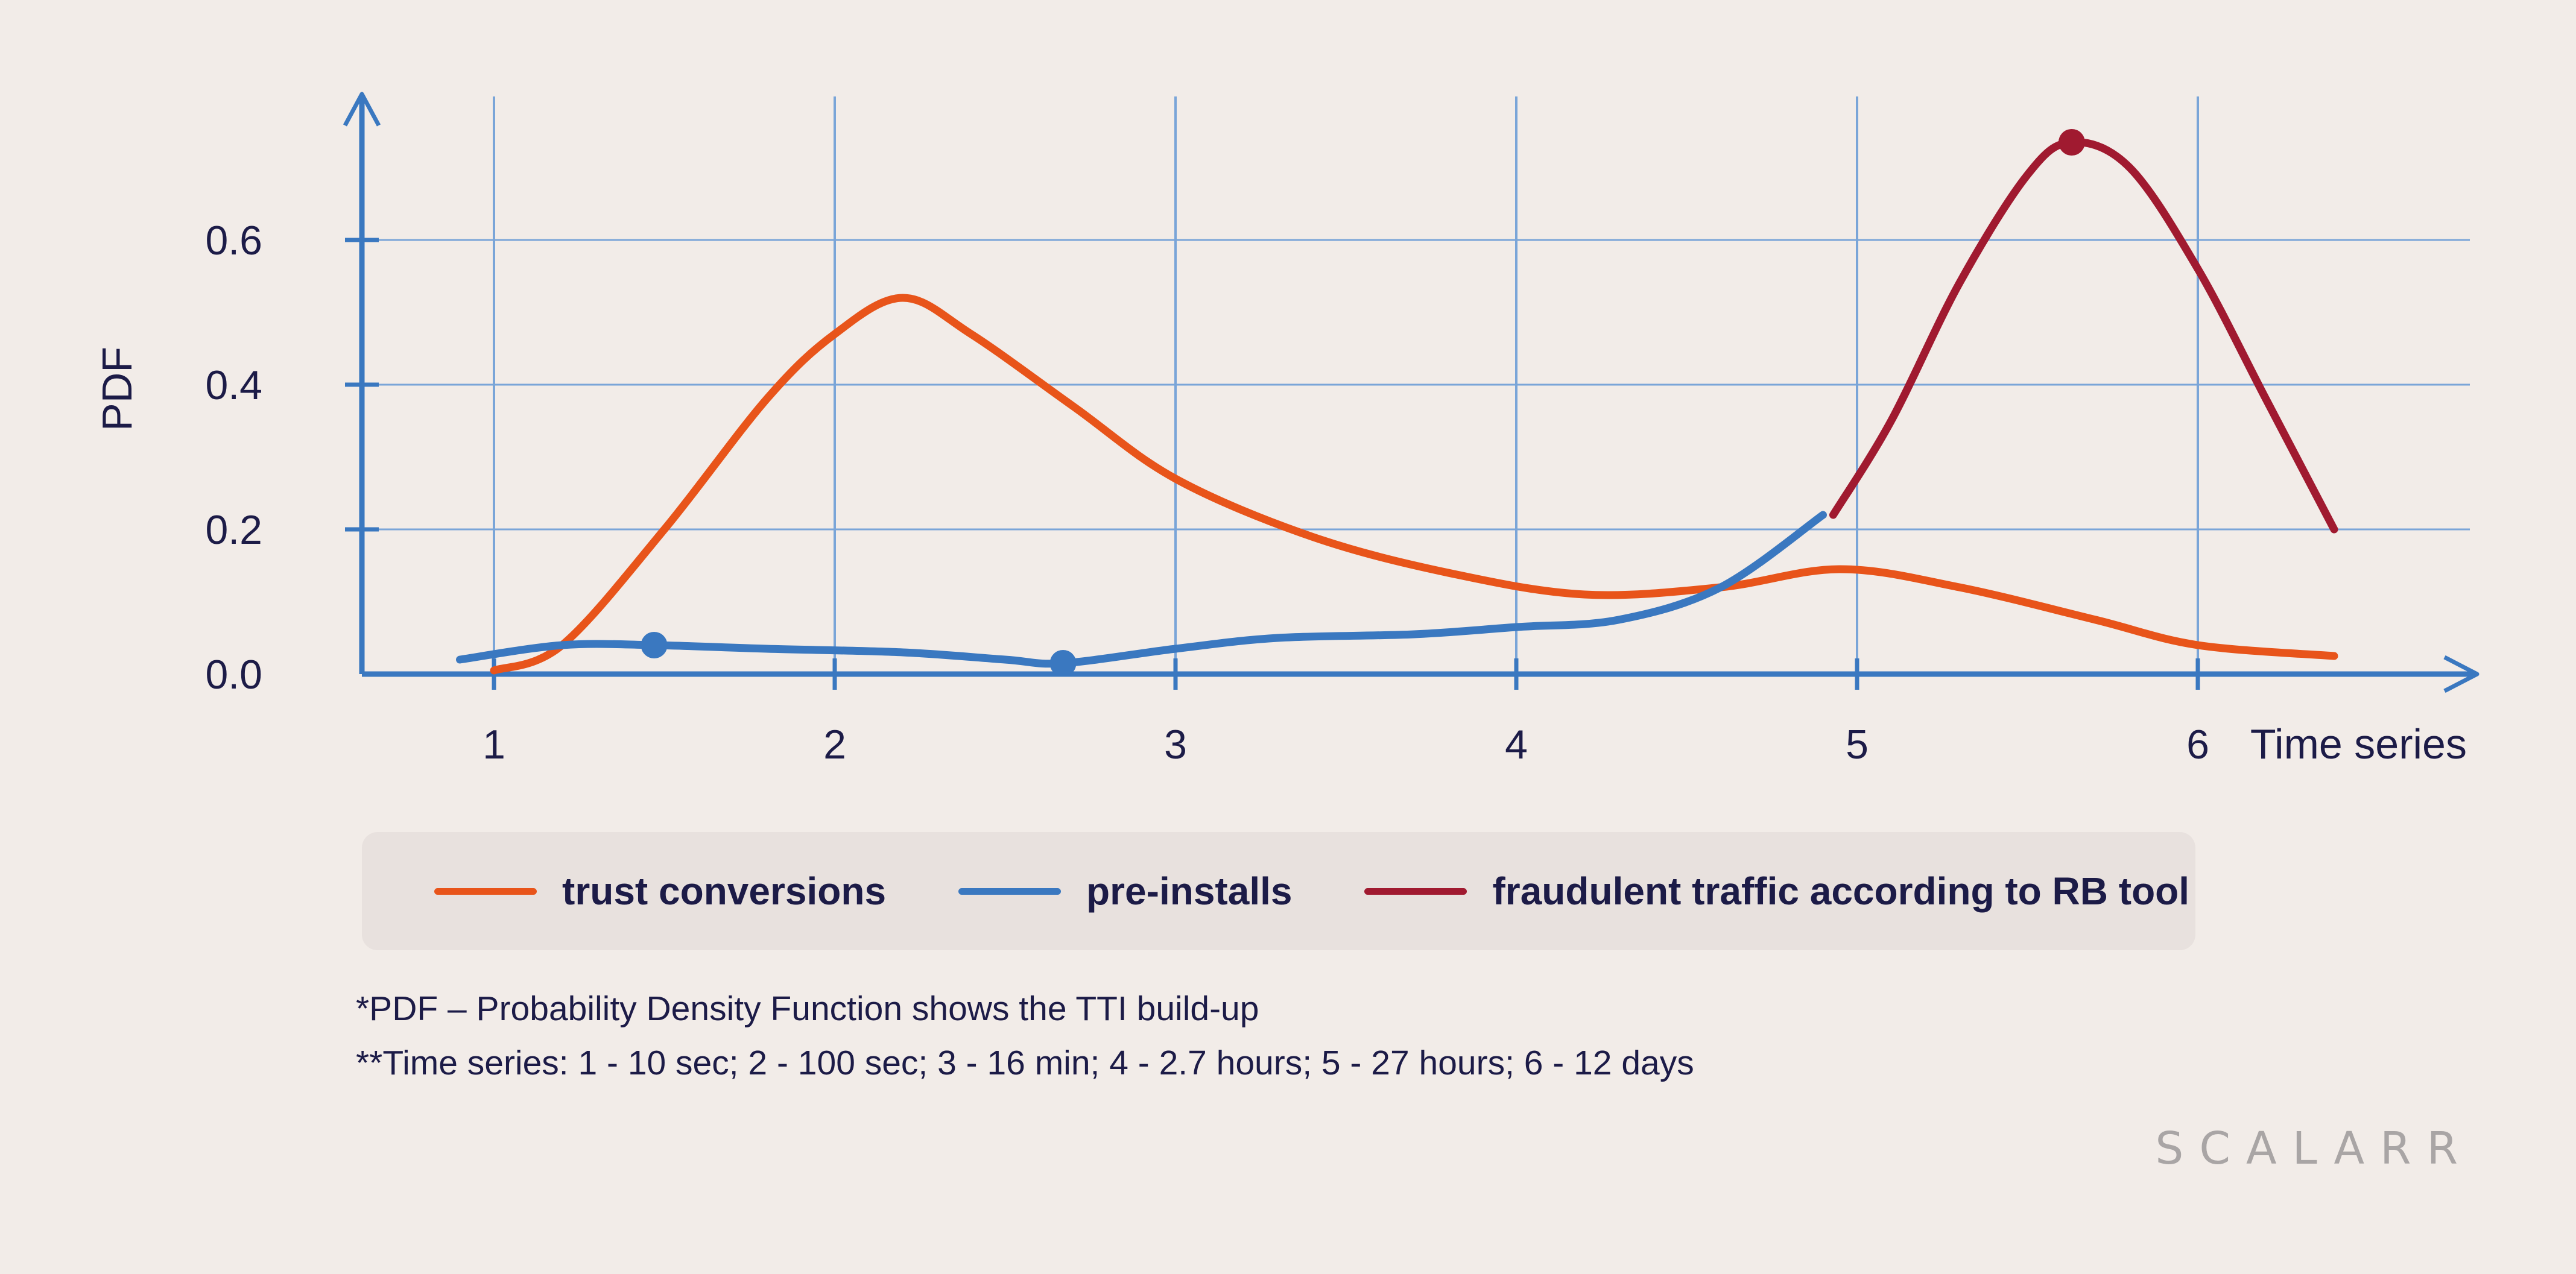 Image resolution: width=2576 pixels, height=1274 pixels. I want to click on x-tick-label: 6, so click(2197, 745).